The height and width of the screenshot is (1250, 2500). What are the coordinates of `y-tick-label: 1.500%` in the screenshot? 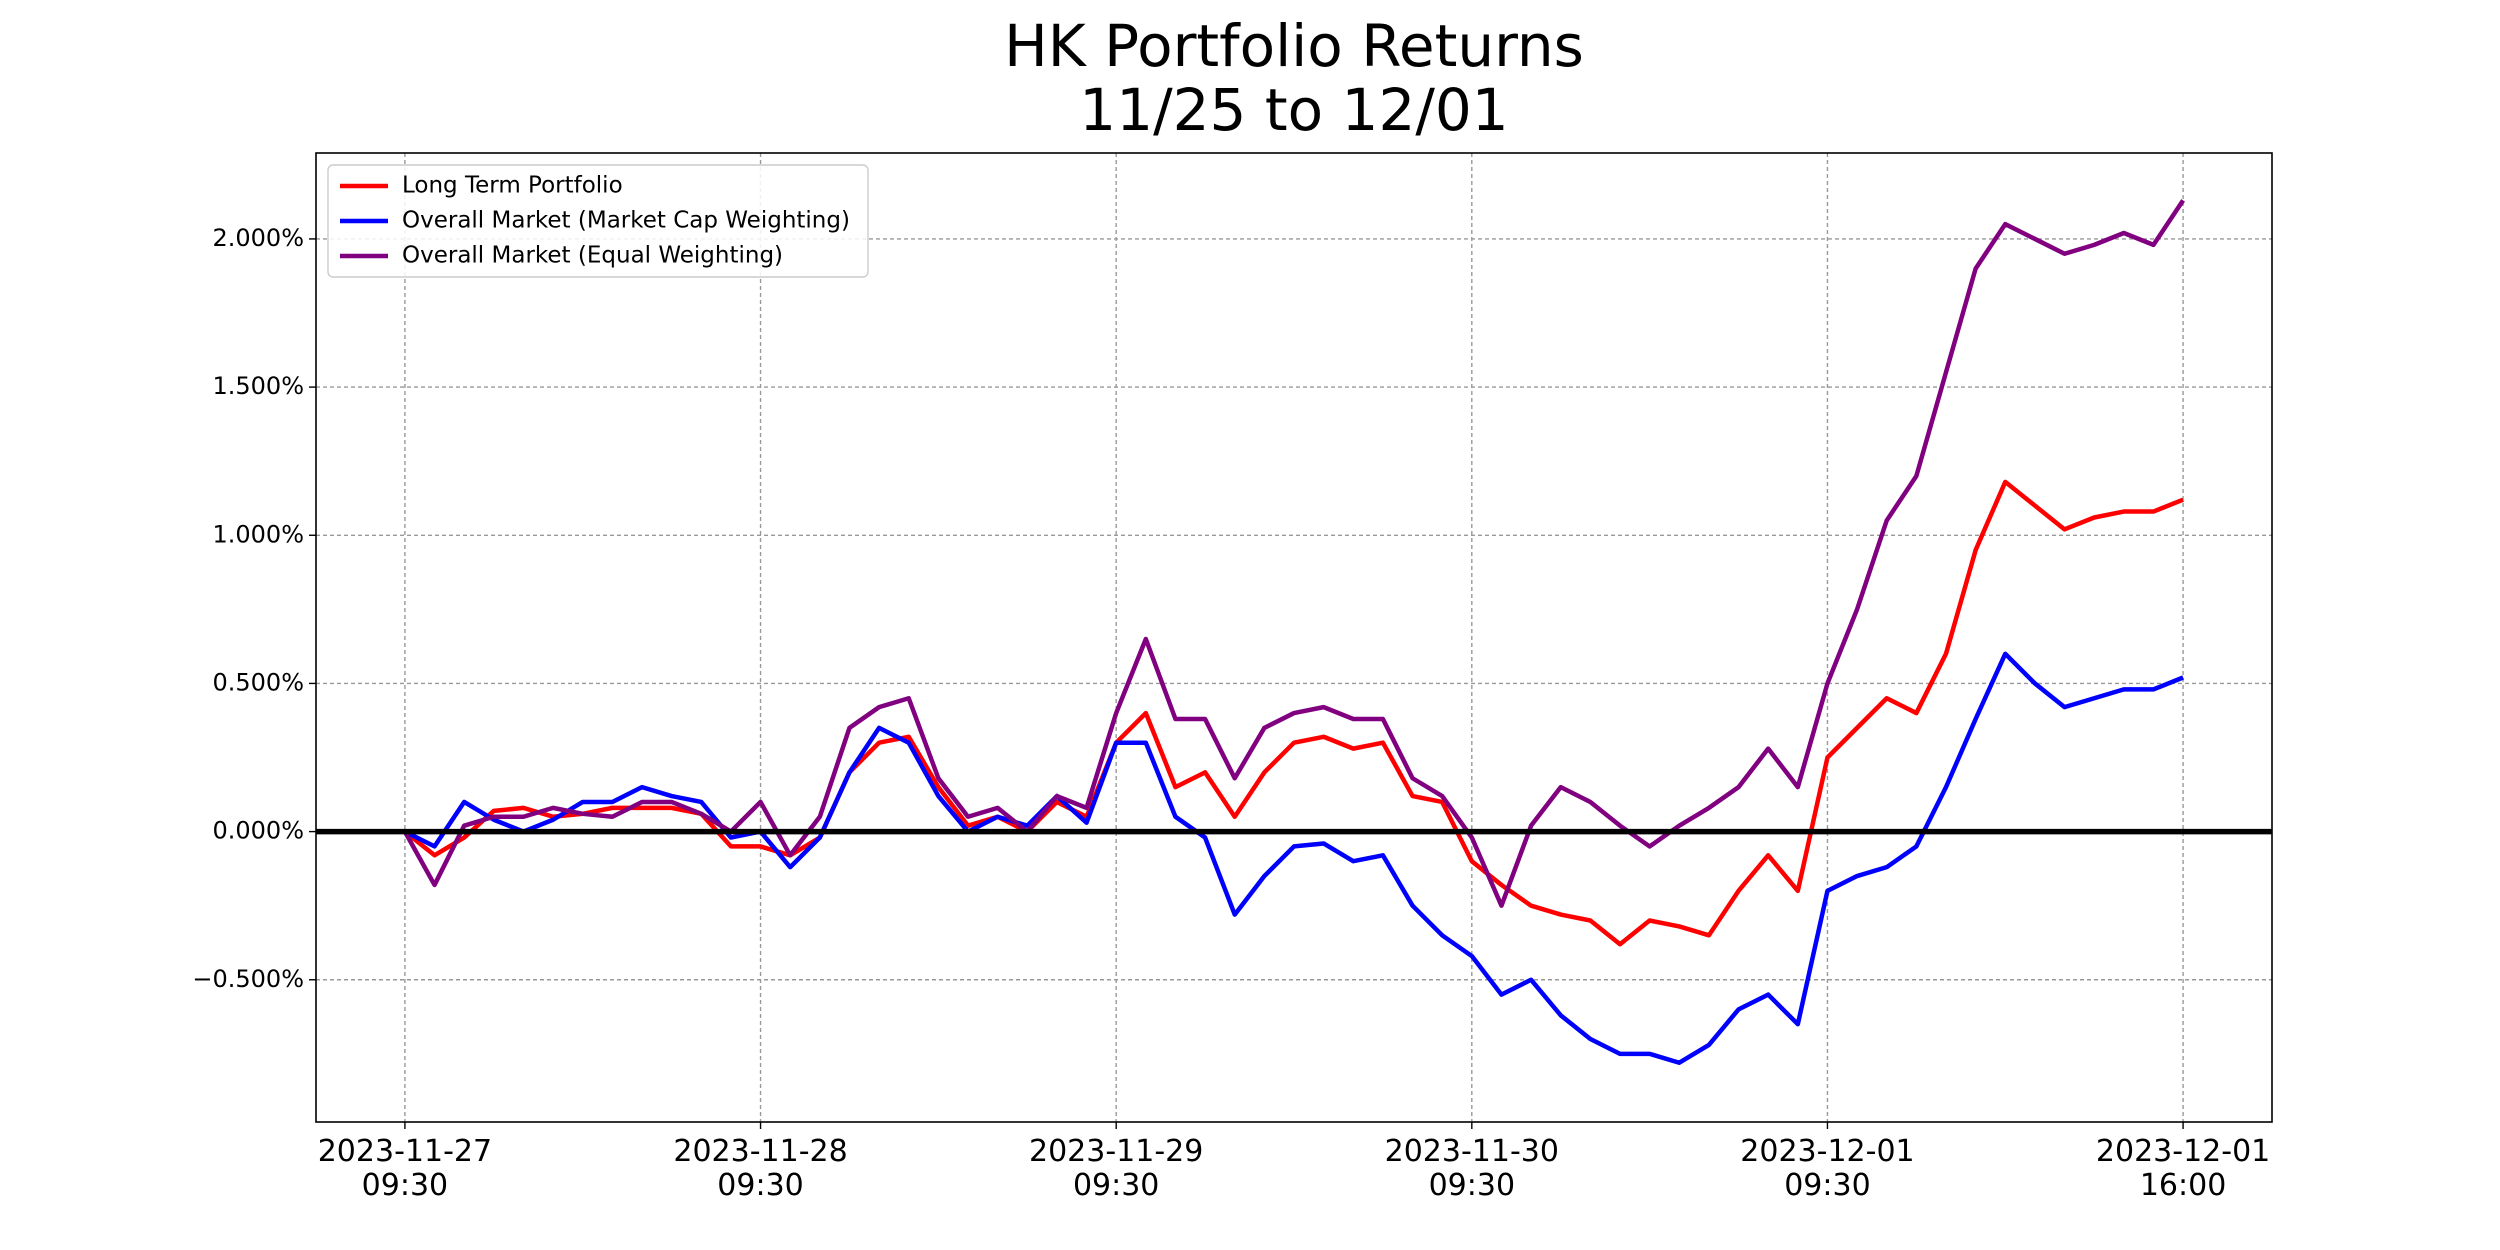 It's located at (258, 386).